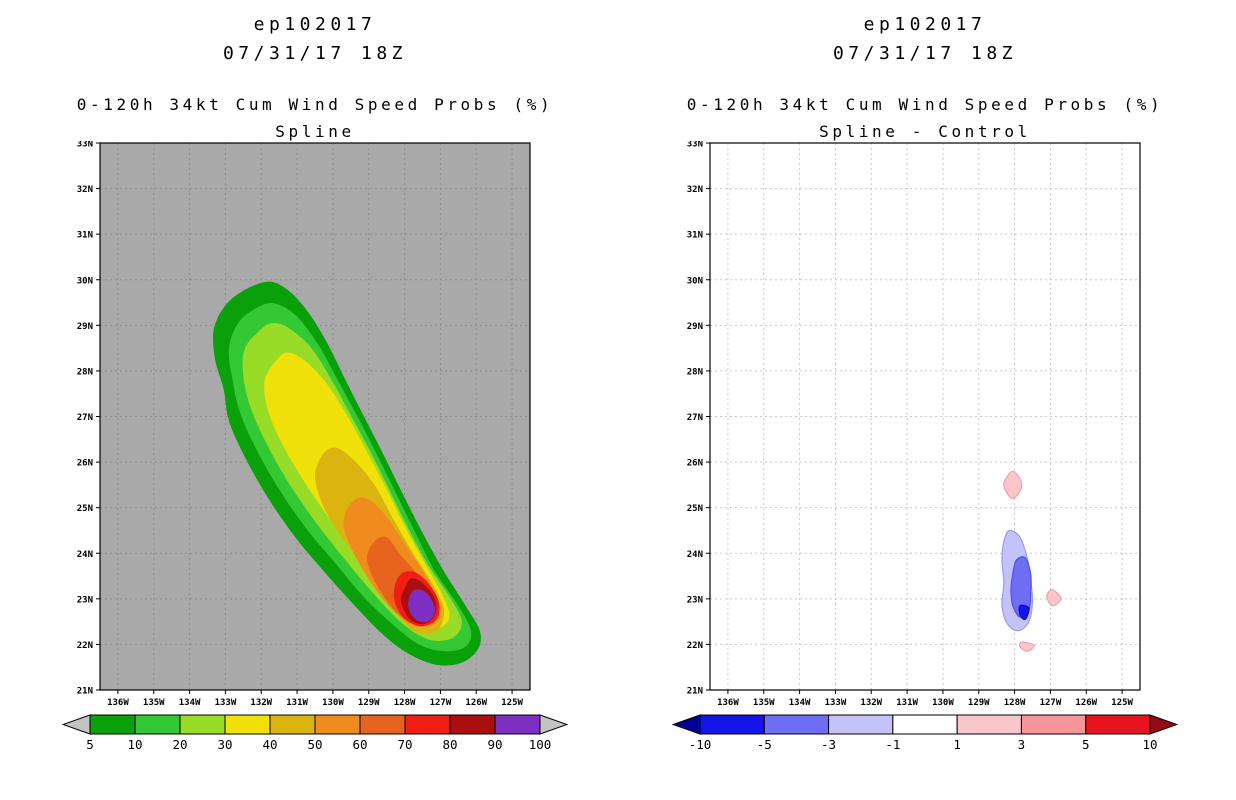 The width and height of the screenshot is (1236, 800). What do you see at coordinates (359, 744) in the screenshot?
I see `svg-text: 60` at bounding box center [359, 744].